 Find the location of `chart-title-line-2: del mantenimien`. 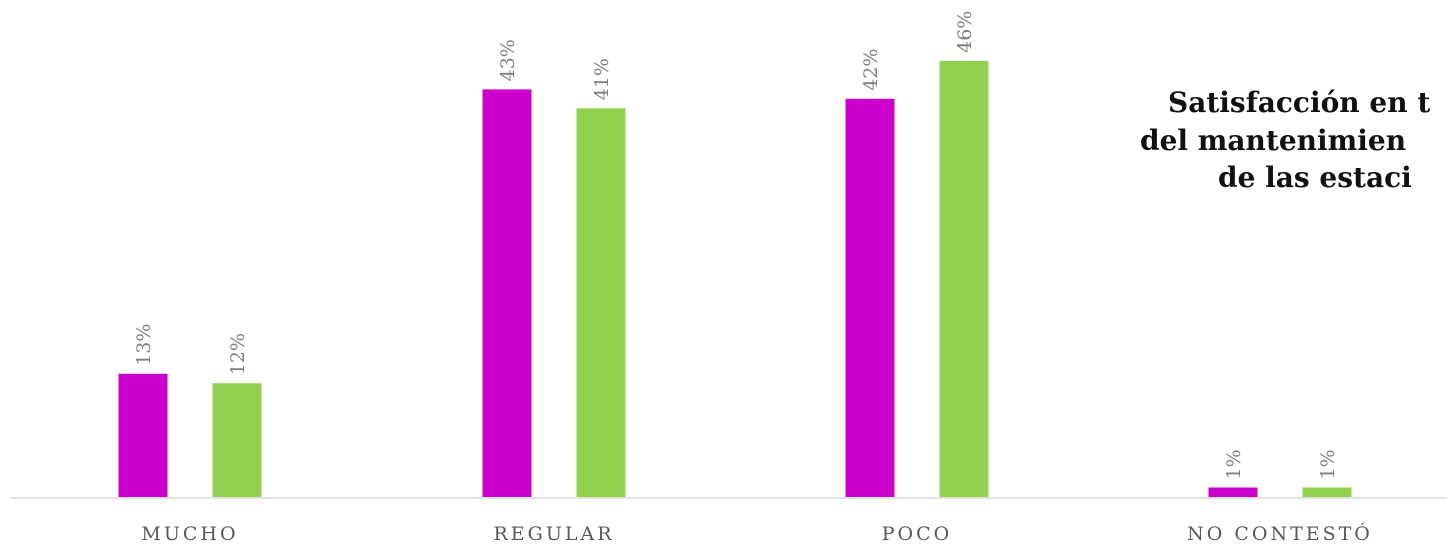

chart-title-line-2: del mantenimien is located at coordinates (1273, 140).